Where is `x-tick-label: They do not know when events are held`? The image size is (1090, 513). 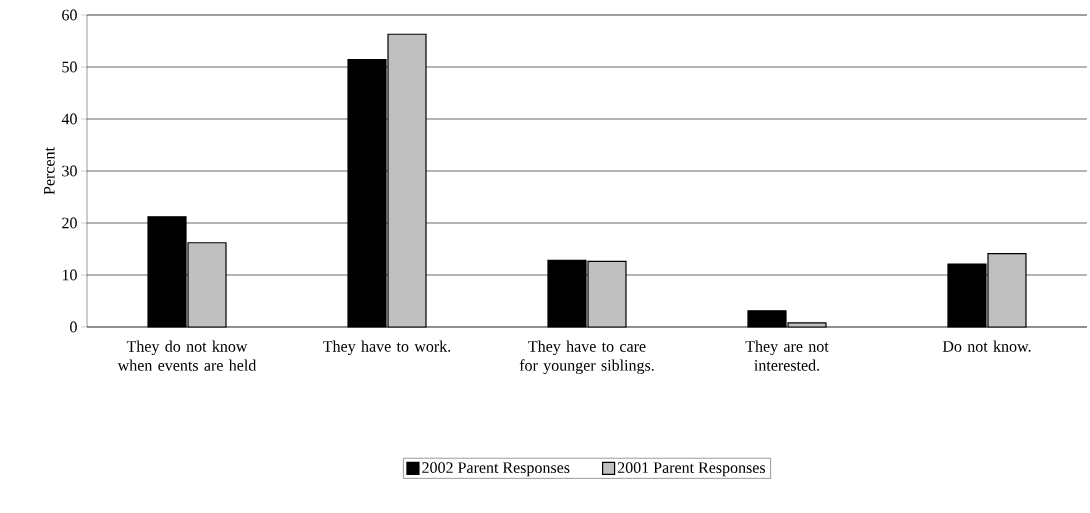
x-tick-label: They do not know when events are held is located at coordinates (187, 355).